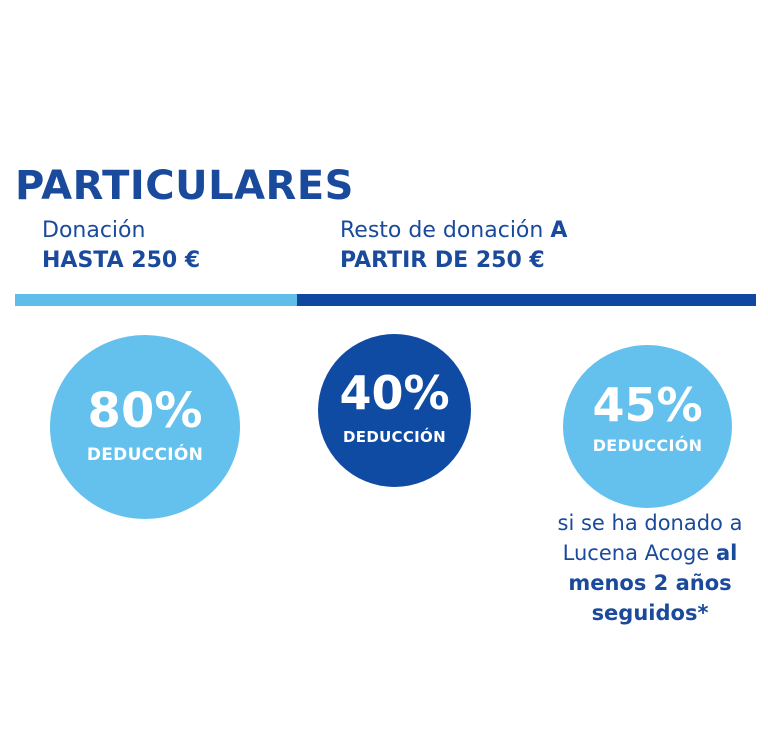 Image resolution: width=768 pixels, height=733 pixels. I want to click on tier-up-to-250: Donación HASTA 250 €, so click(121, 246).